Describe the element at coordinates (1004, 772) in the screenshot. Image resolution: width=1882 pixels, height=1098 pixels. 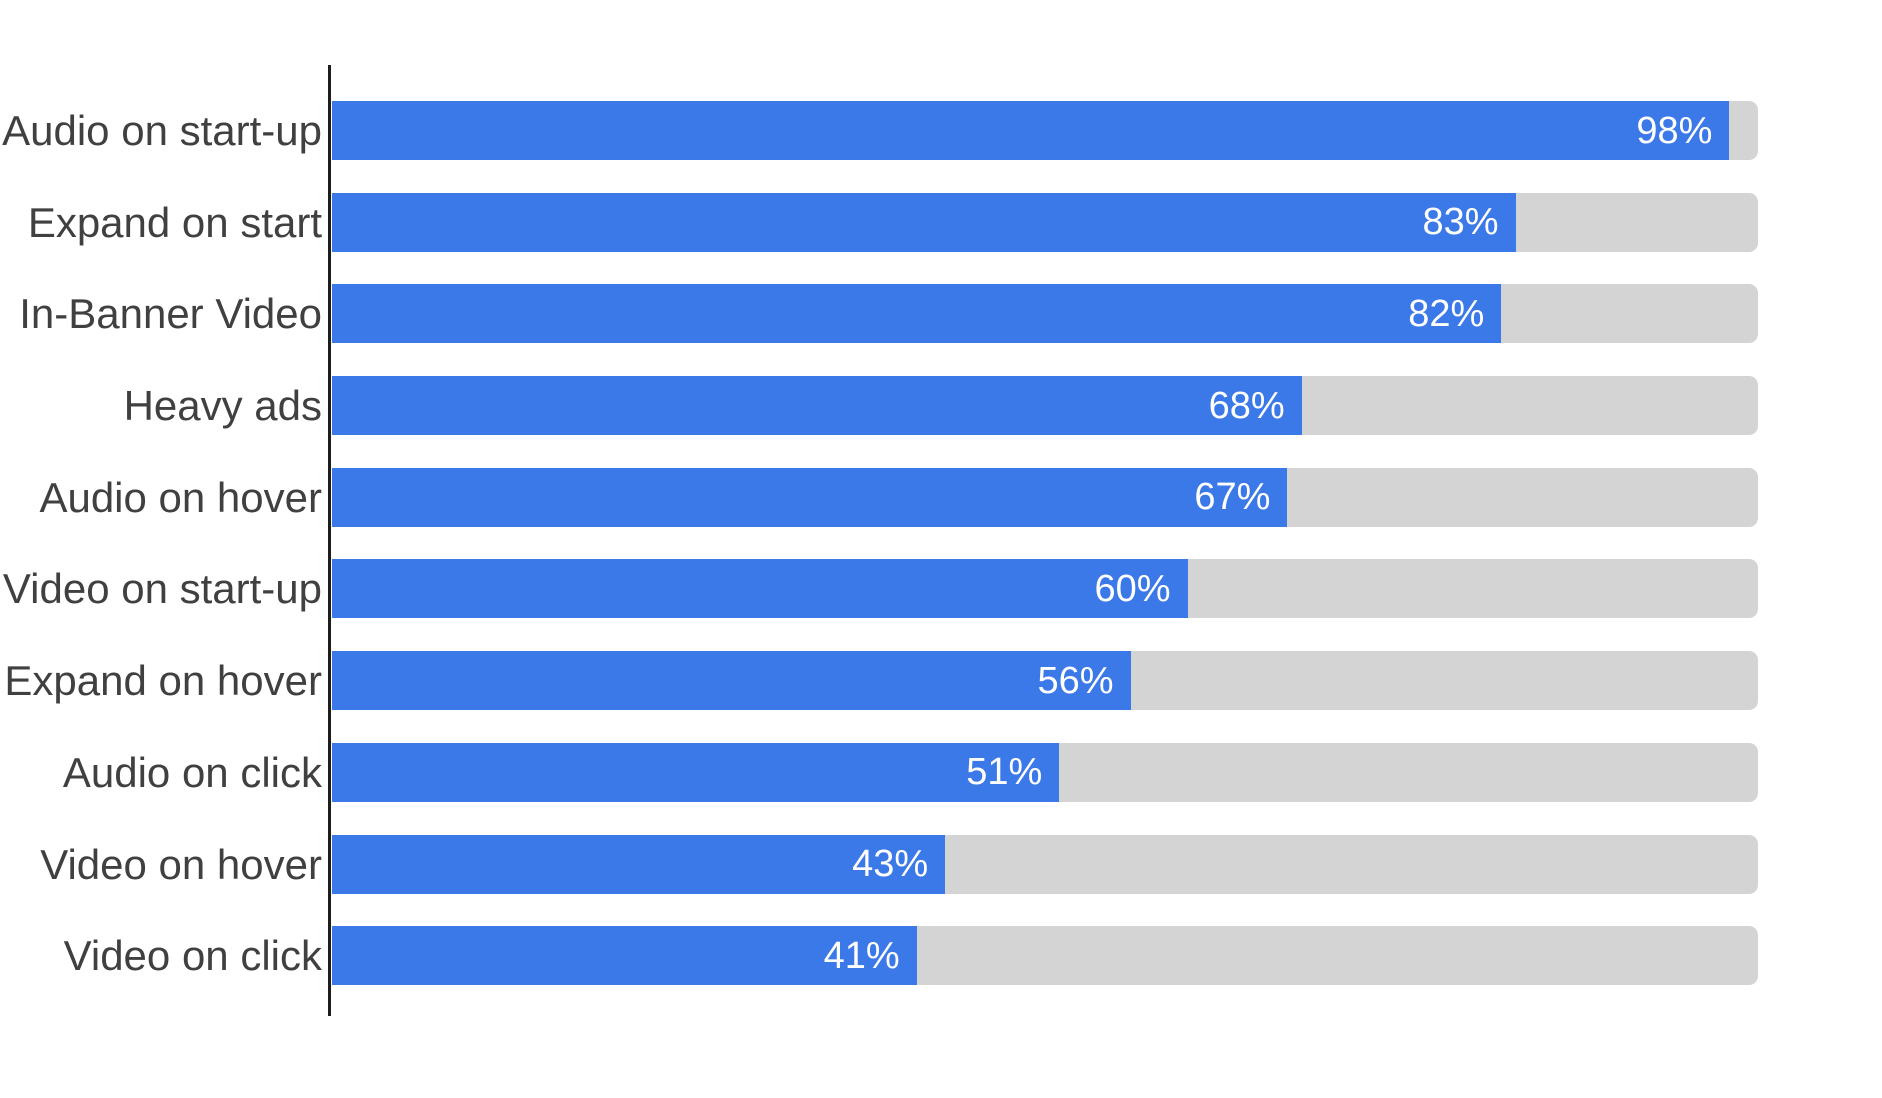
I see `bar-value-label: 51%` at that location.